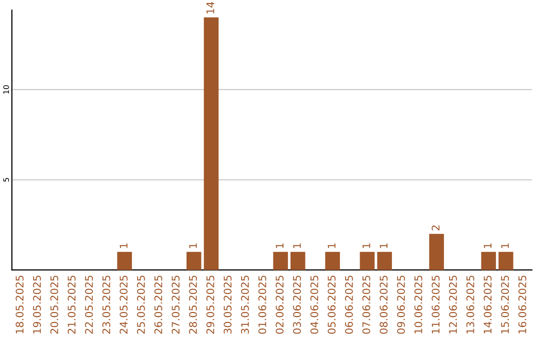 This screenshot has width=540, height=340. What do you see at coordinates (228, 305) in the screenshot?
I see `x-tick-label: 30.05.2025` at bounding box center [228, 305].